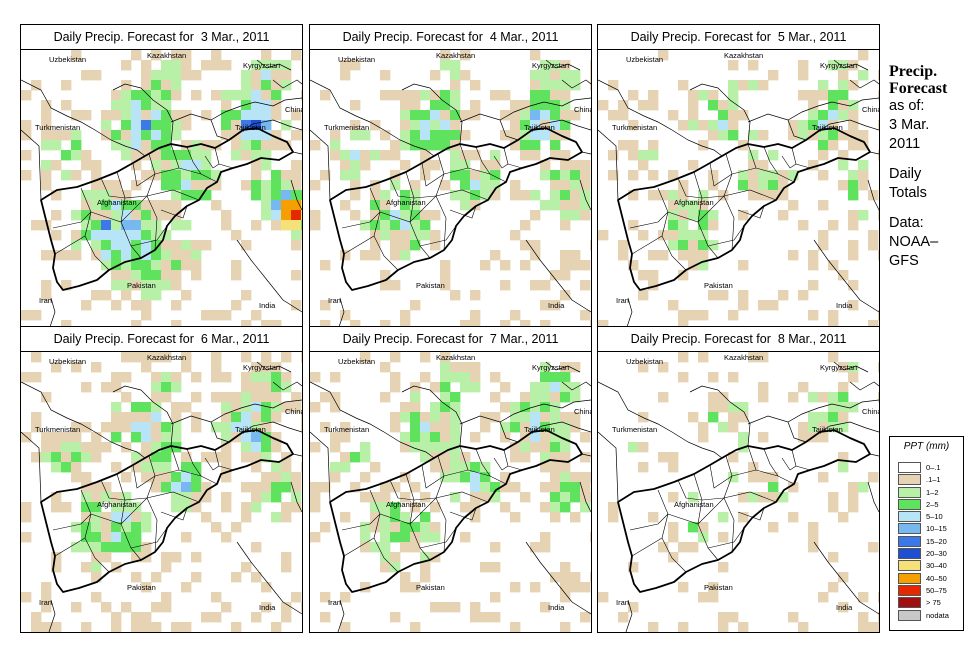  What do you see at coordinates (267, 305) in the screenshot?
I see `country-label: India` at bounding box center [267, 305].